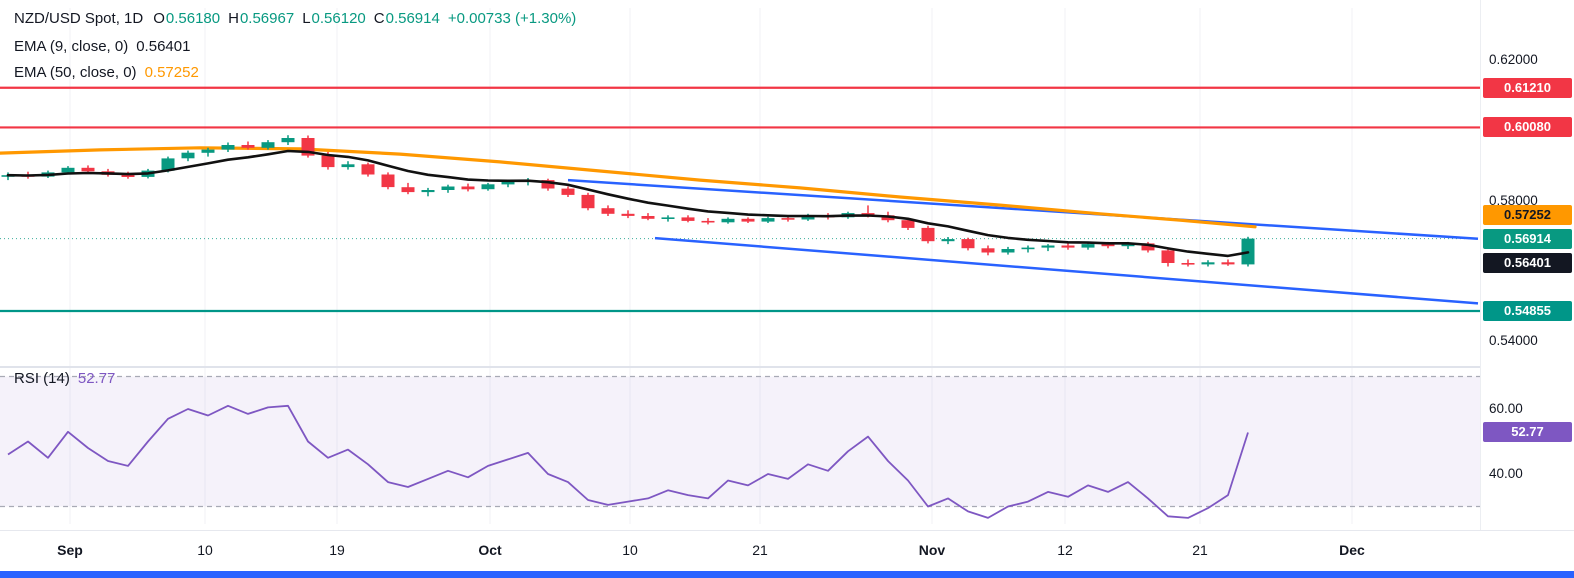 Image resolution: width=1574 pixels, height=578 pixels. Describe the element at coordinates (379, 18) in the screenshot. I see `close-letter: C` at that location.